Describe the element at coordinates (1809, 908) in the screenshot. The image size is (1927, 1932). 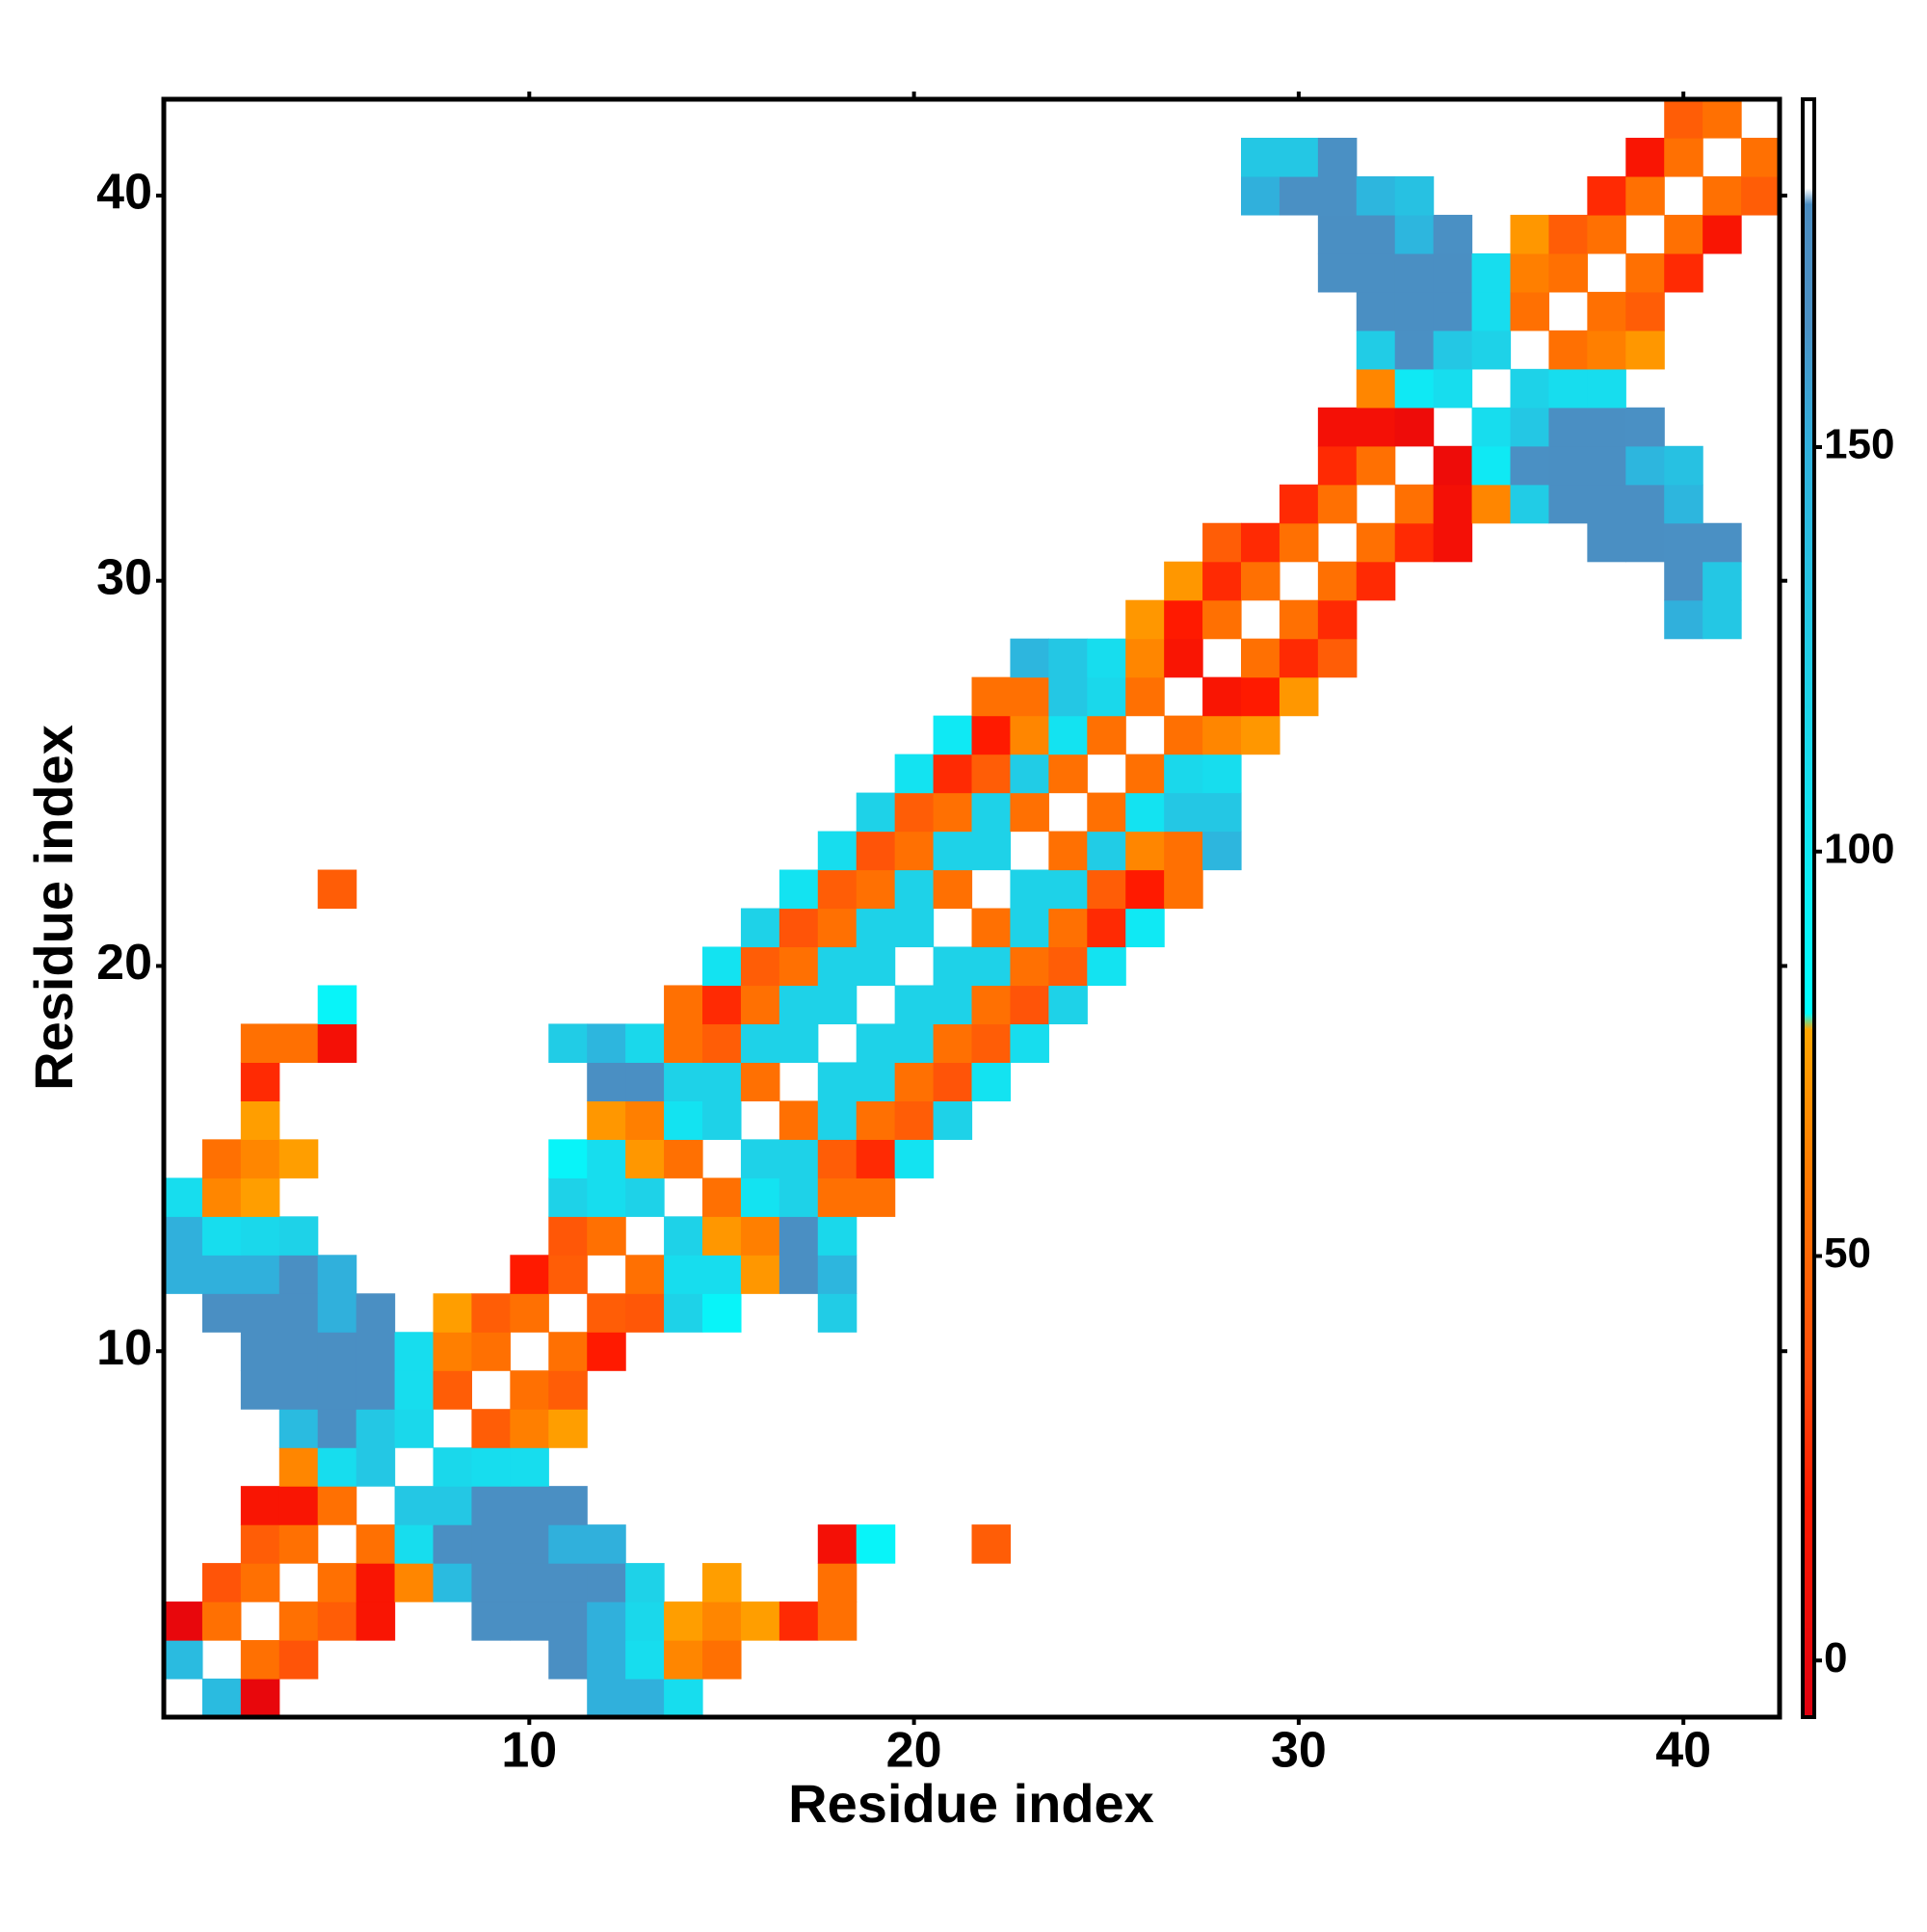
I see `colorbar` at that location.